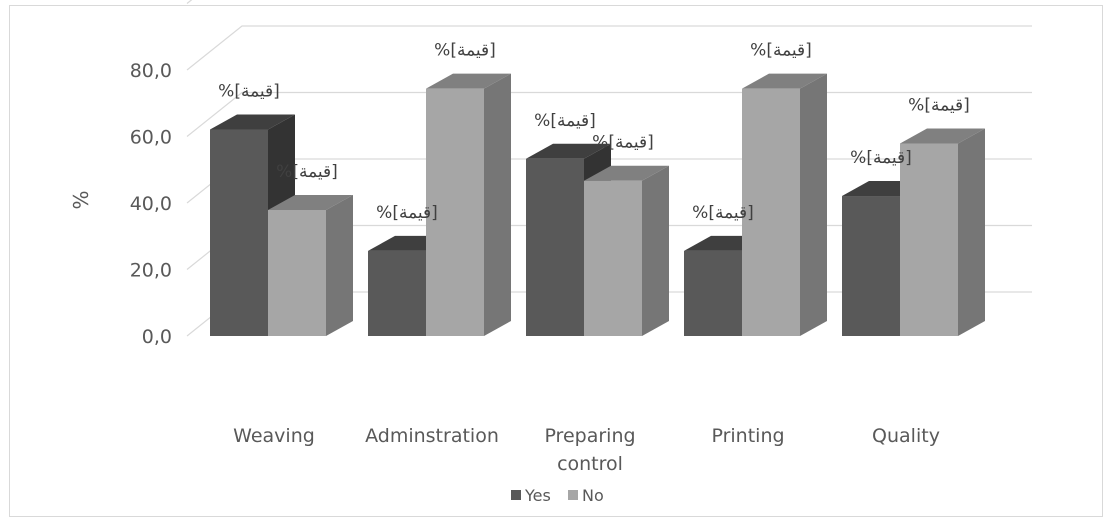  I want to click on y-tick-label: 40,0, so click(151, 204).